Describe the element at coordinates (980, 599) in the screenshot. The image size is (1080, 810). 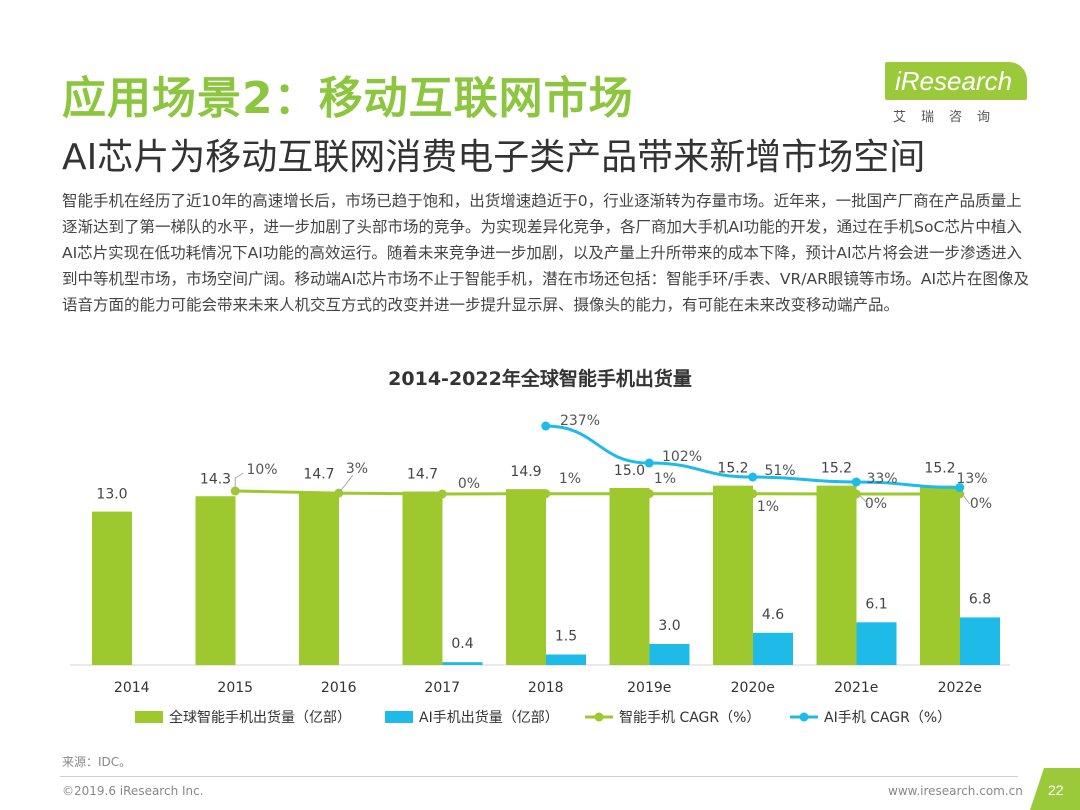
I see `bar-label-ai-phone: 6.8` at that location.